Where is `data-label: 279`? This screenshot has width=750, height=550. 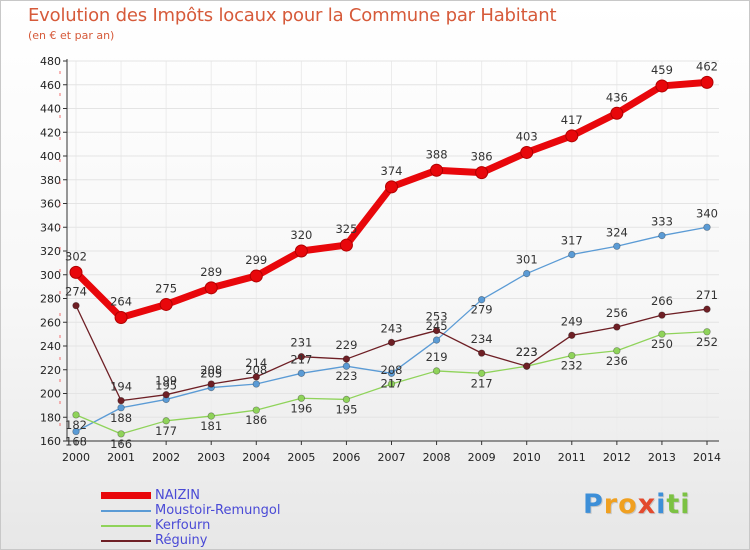 data-label: 279 is located at coordinates (482, 310).